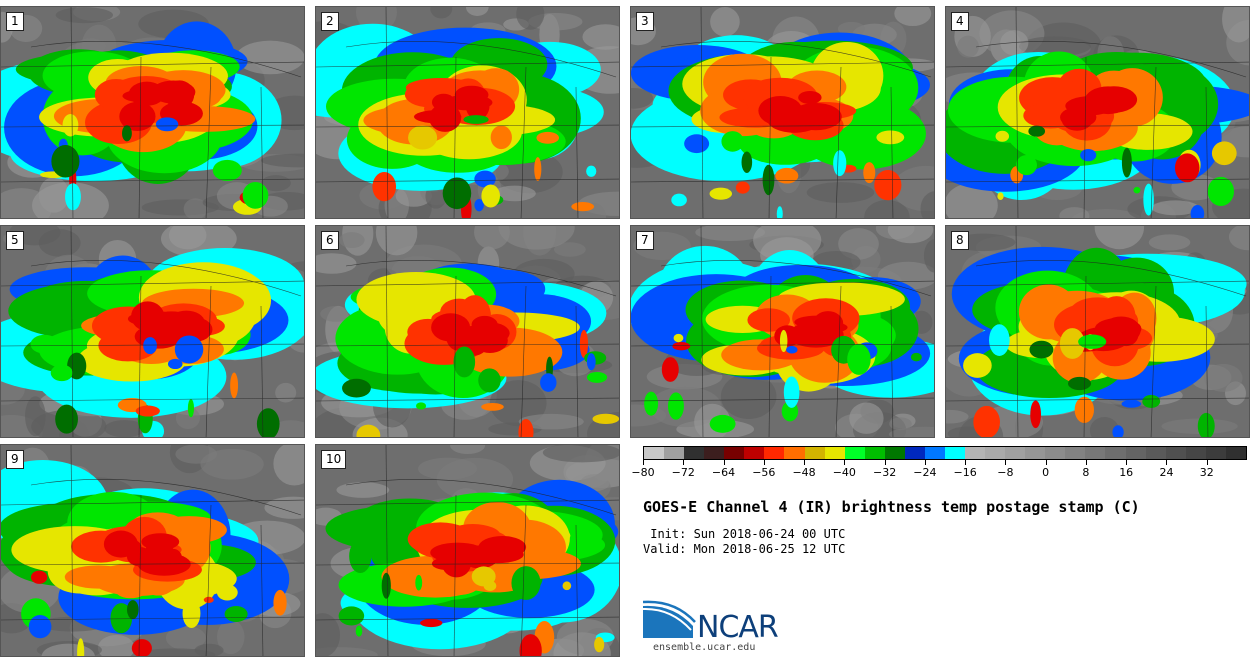 This screenshot has height=657, width=1260. I want to click on colorbar-tick-label: −24, so click(925, 472).